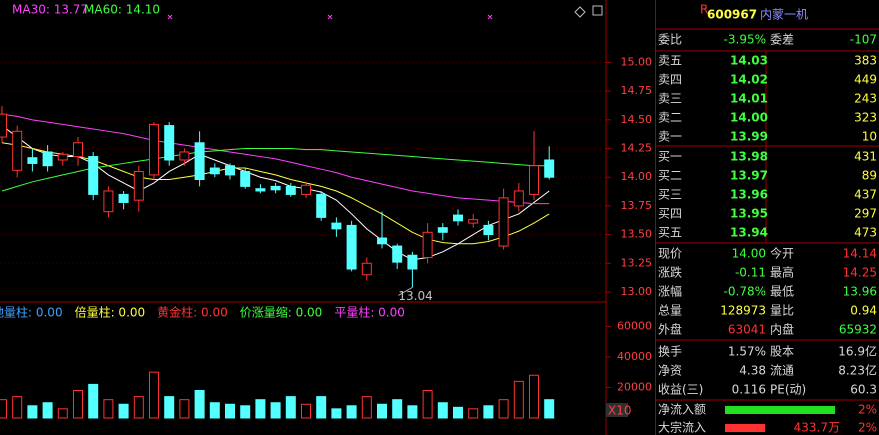 The width and height of the screenshot is (879, 435). What do you see at coordinates (31, 312) in the screenshot?
I see `indicator-label: 地量柱: 0.00` at bounding box center [31, 312].